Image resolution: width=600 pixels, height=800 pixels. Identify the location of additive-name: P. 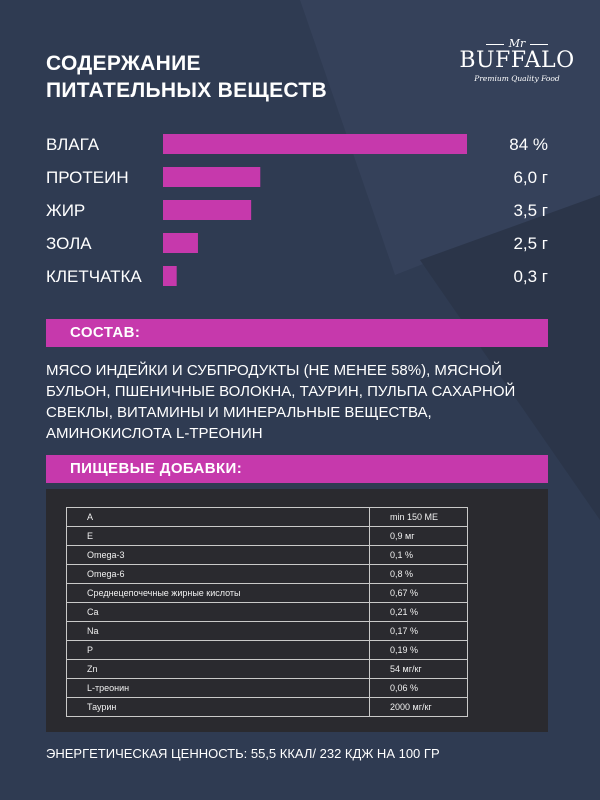
(218, 650).